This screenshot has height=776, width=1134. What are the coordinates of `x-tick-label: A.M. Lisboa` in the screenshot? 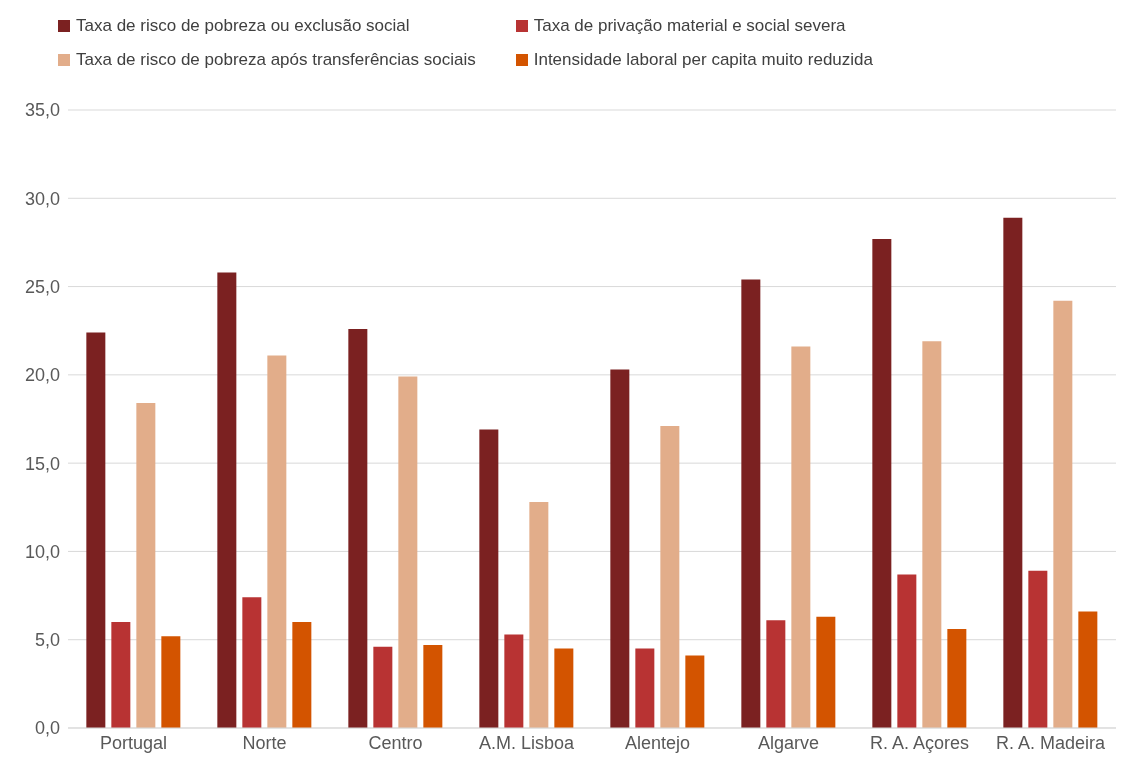 It's located at (527, 742).